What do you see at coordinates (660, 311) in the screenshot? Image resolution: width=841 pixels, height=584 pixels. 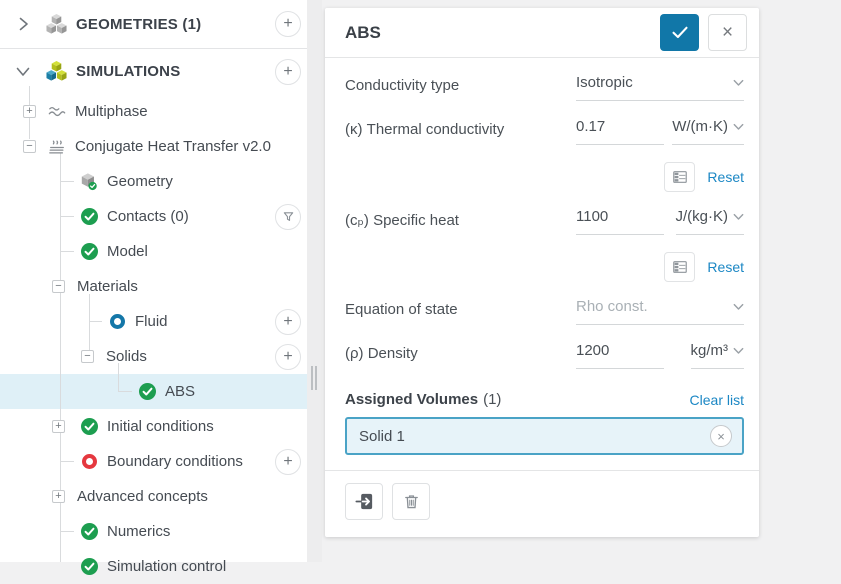 I see `equation-of-state-select: Rho const.` at bounding box center [660, 311].